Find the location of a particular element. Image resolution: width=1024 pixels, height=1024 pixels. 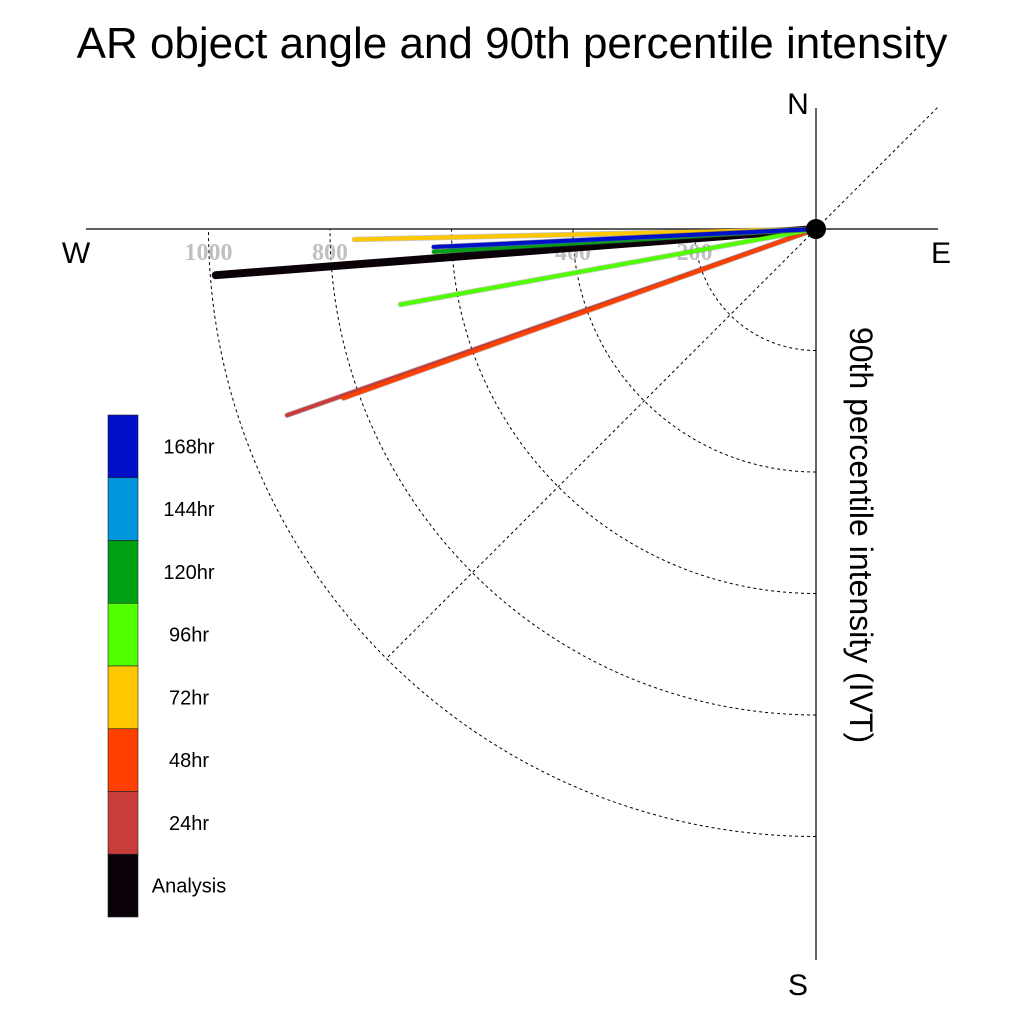

vector-48hr is located at coordinates (579, 314).